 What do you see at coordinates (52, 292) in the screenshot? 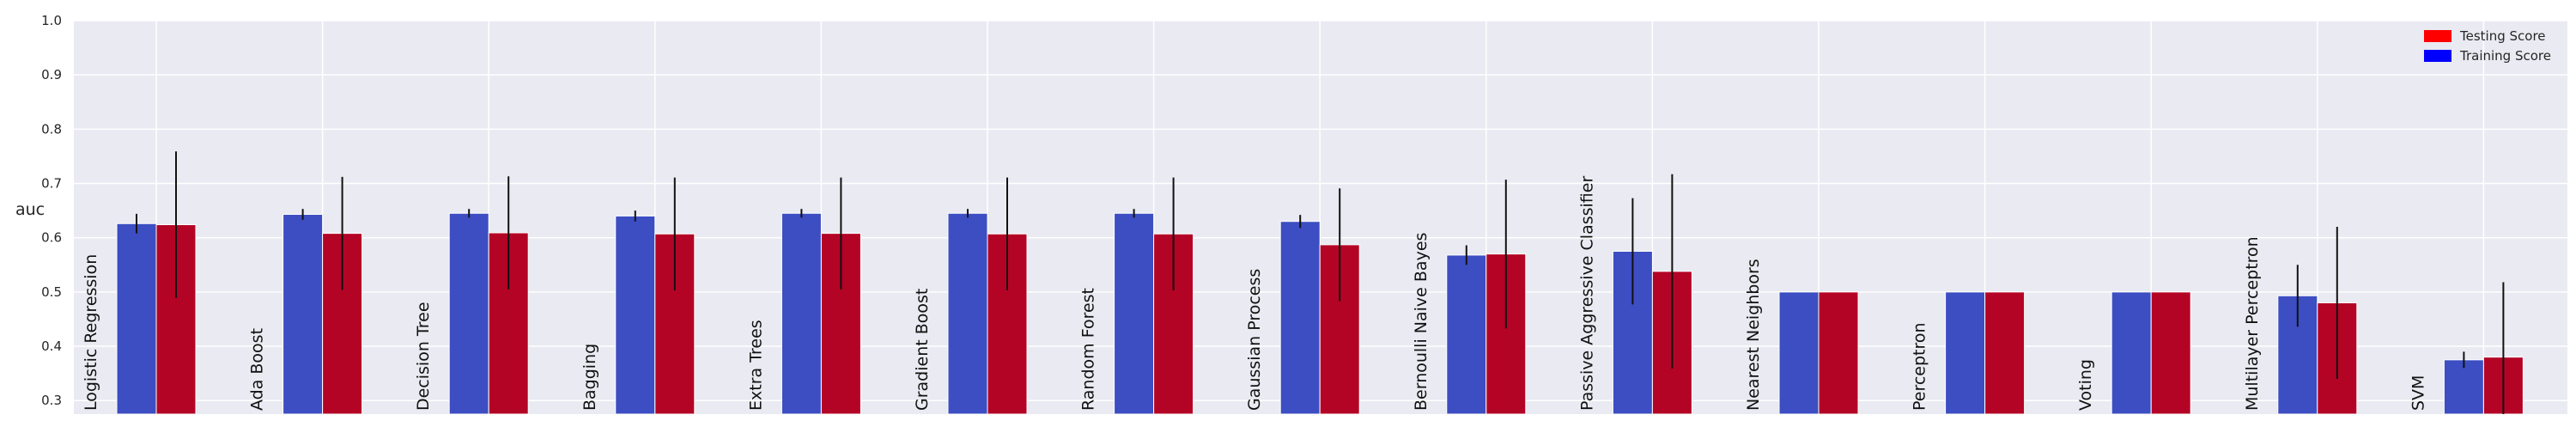
I see `y-tick-label: 0.5` at bounding box center [52, 292].